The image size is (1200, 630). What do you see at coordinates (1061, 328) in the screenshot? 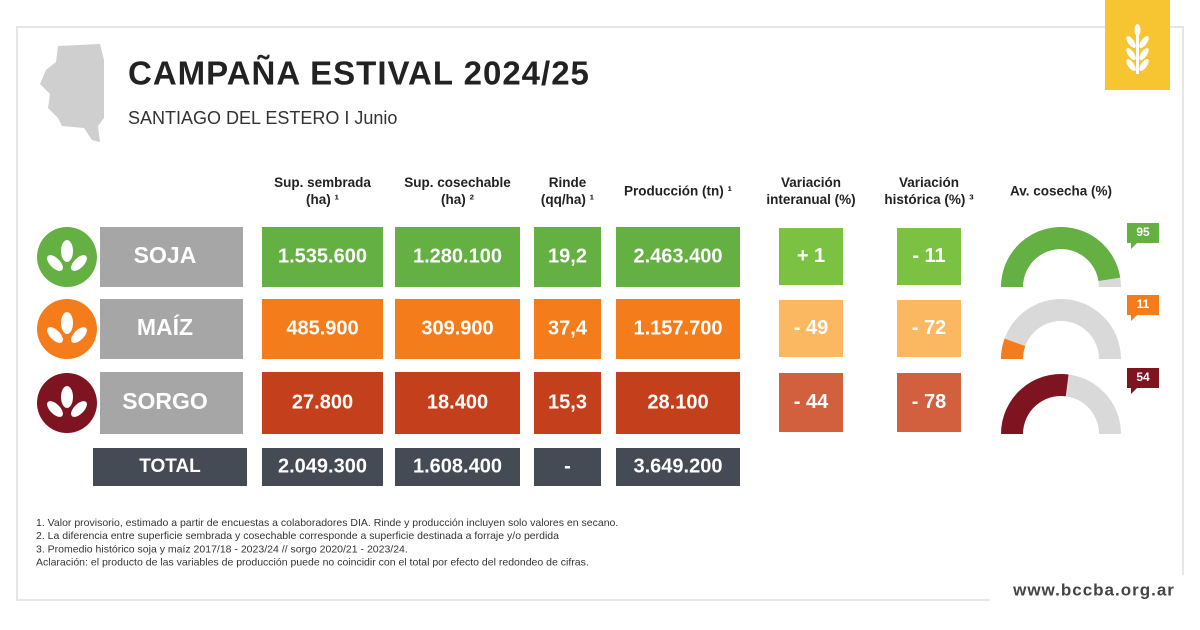
I see `gauge-track` at bounding box center [1061, 328].